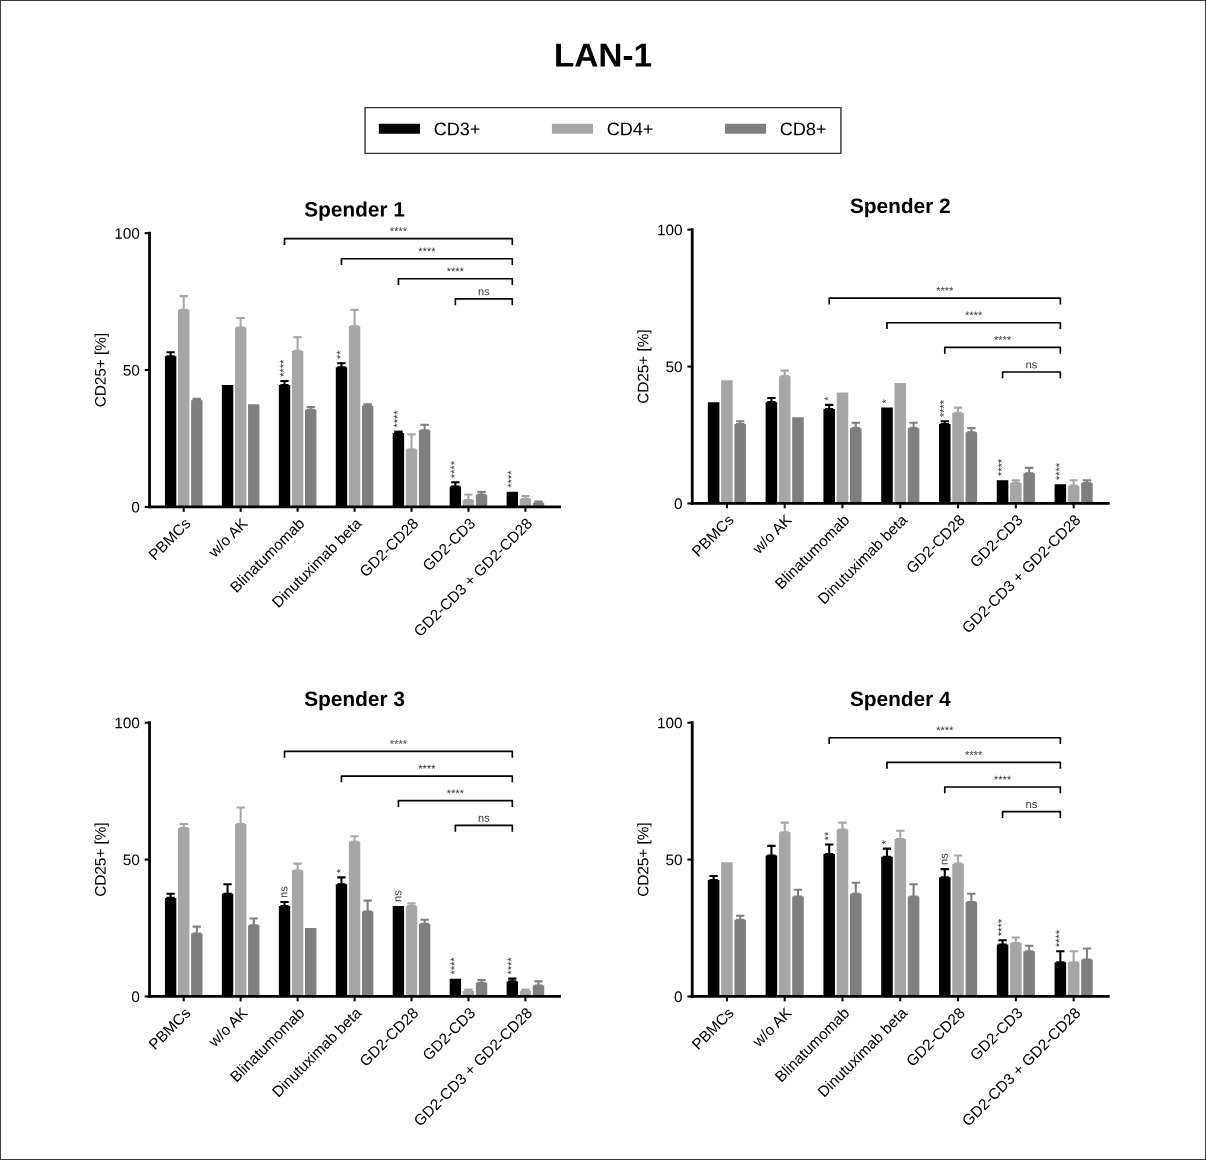  I want to click on chart-title: Spender 1, so click(354, 211).